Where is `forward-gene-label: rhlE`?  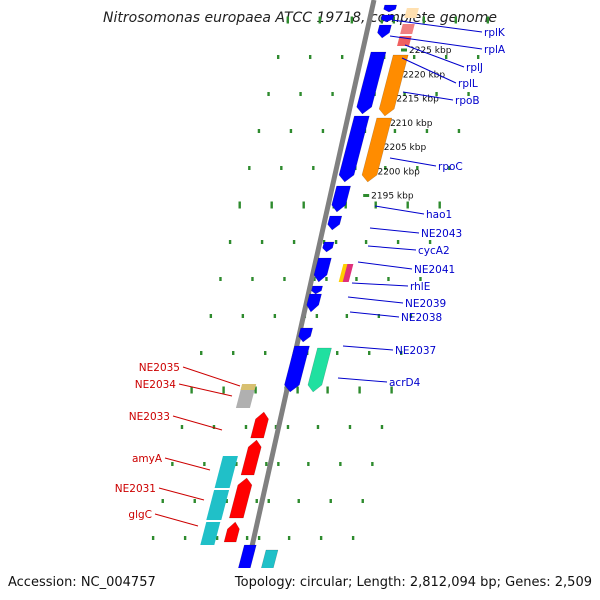
forward-gene-label: rhlE is located at coordinates (420, 287).